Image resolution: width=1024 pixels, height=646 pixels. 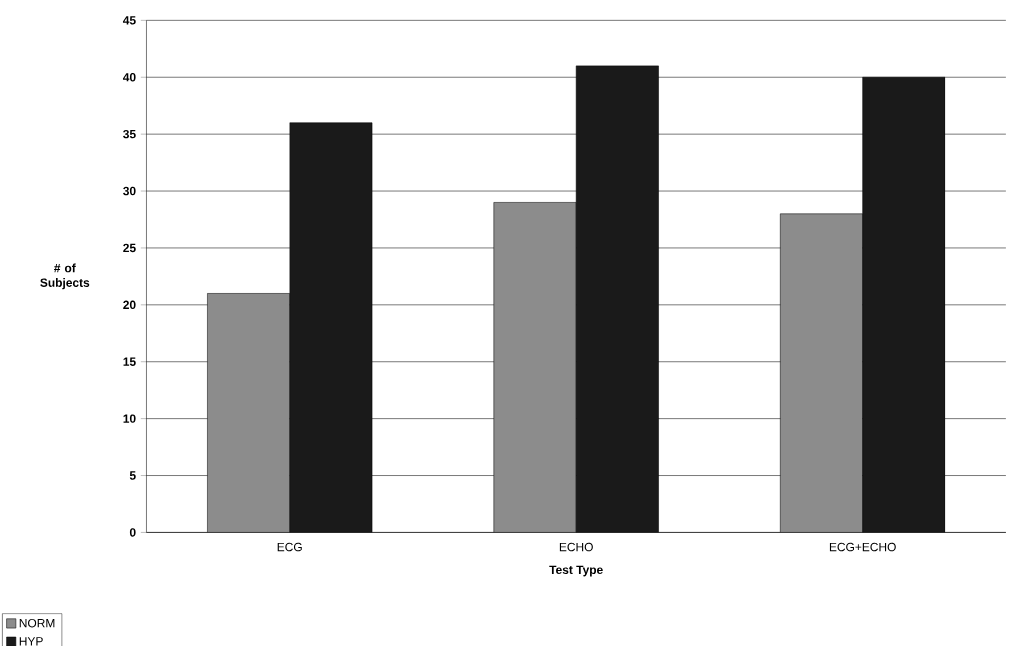 I want to click on y-tick-label: 45, so click(x=129, y=20).